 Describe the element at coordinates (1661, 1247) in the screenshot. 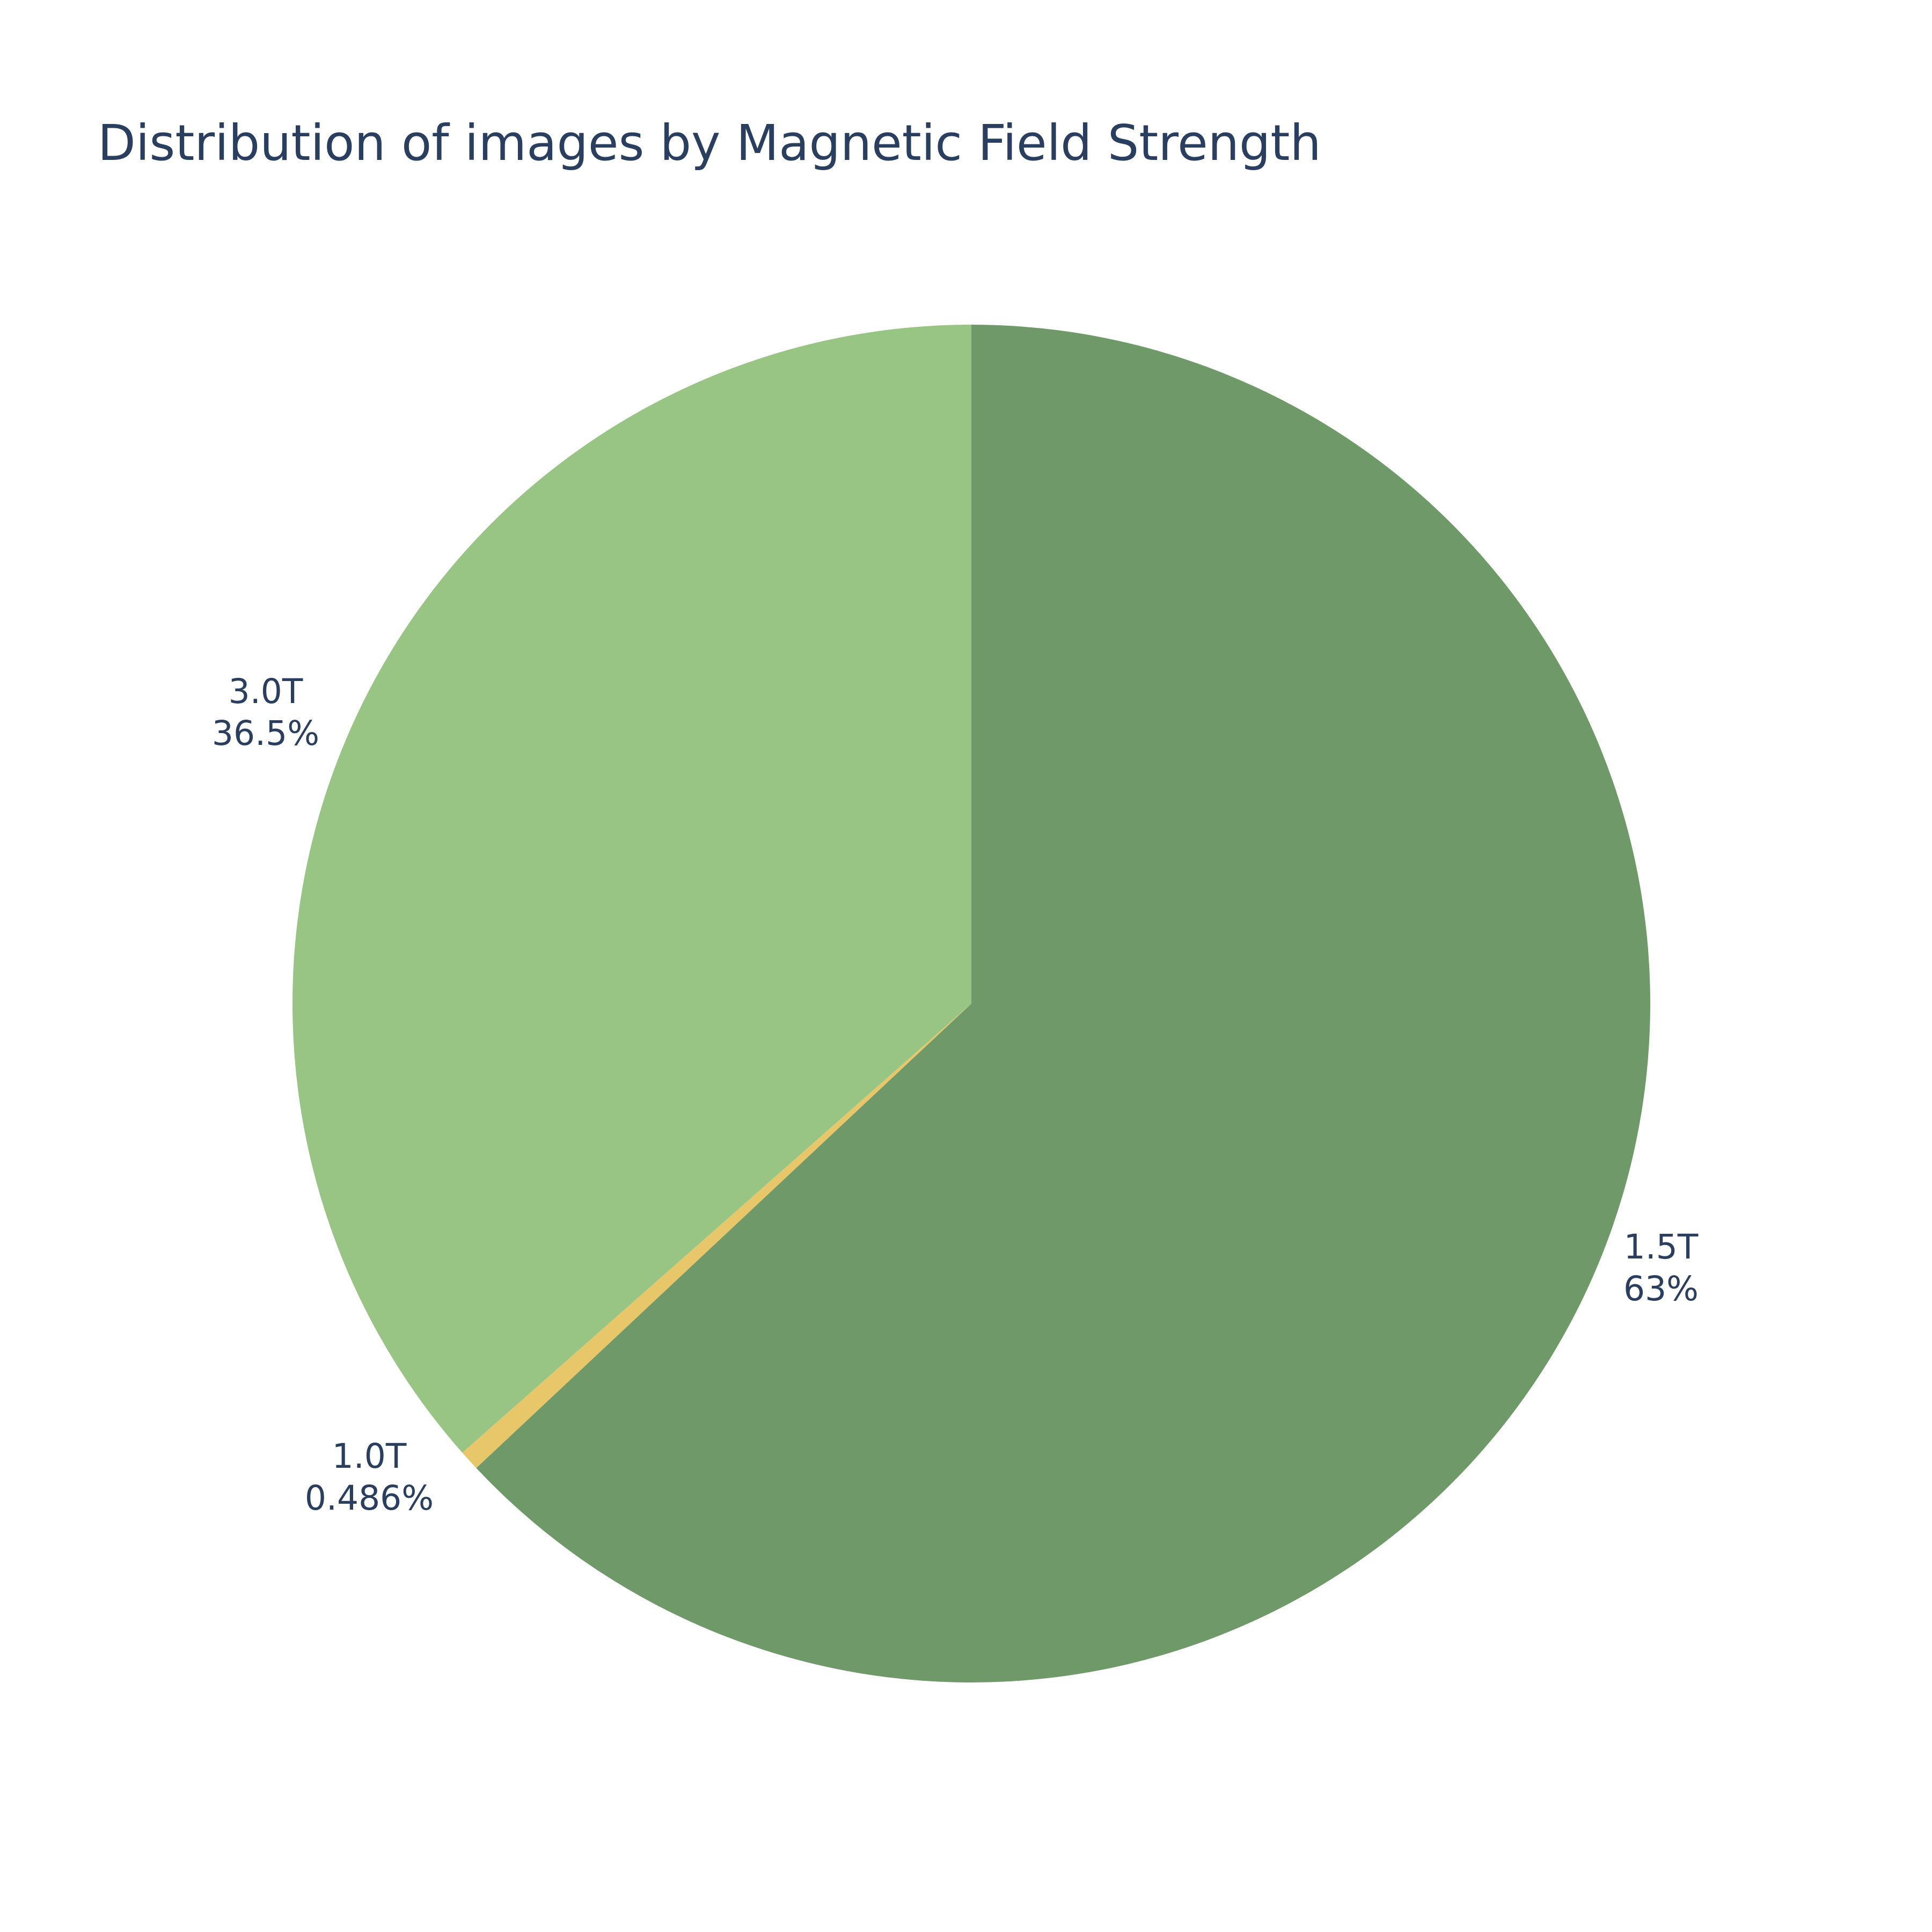

I see `slice-category-label: 1.5T` at that location.